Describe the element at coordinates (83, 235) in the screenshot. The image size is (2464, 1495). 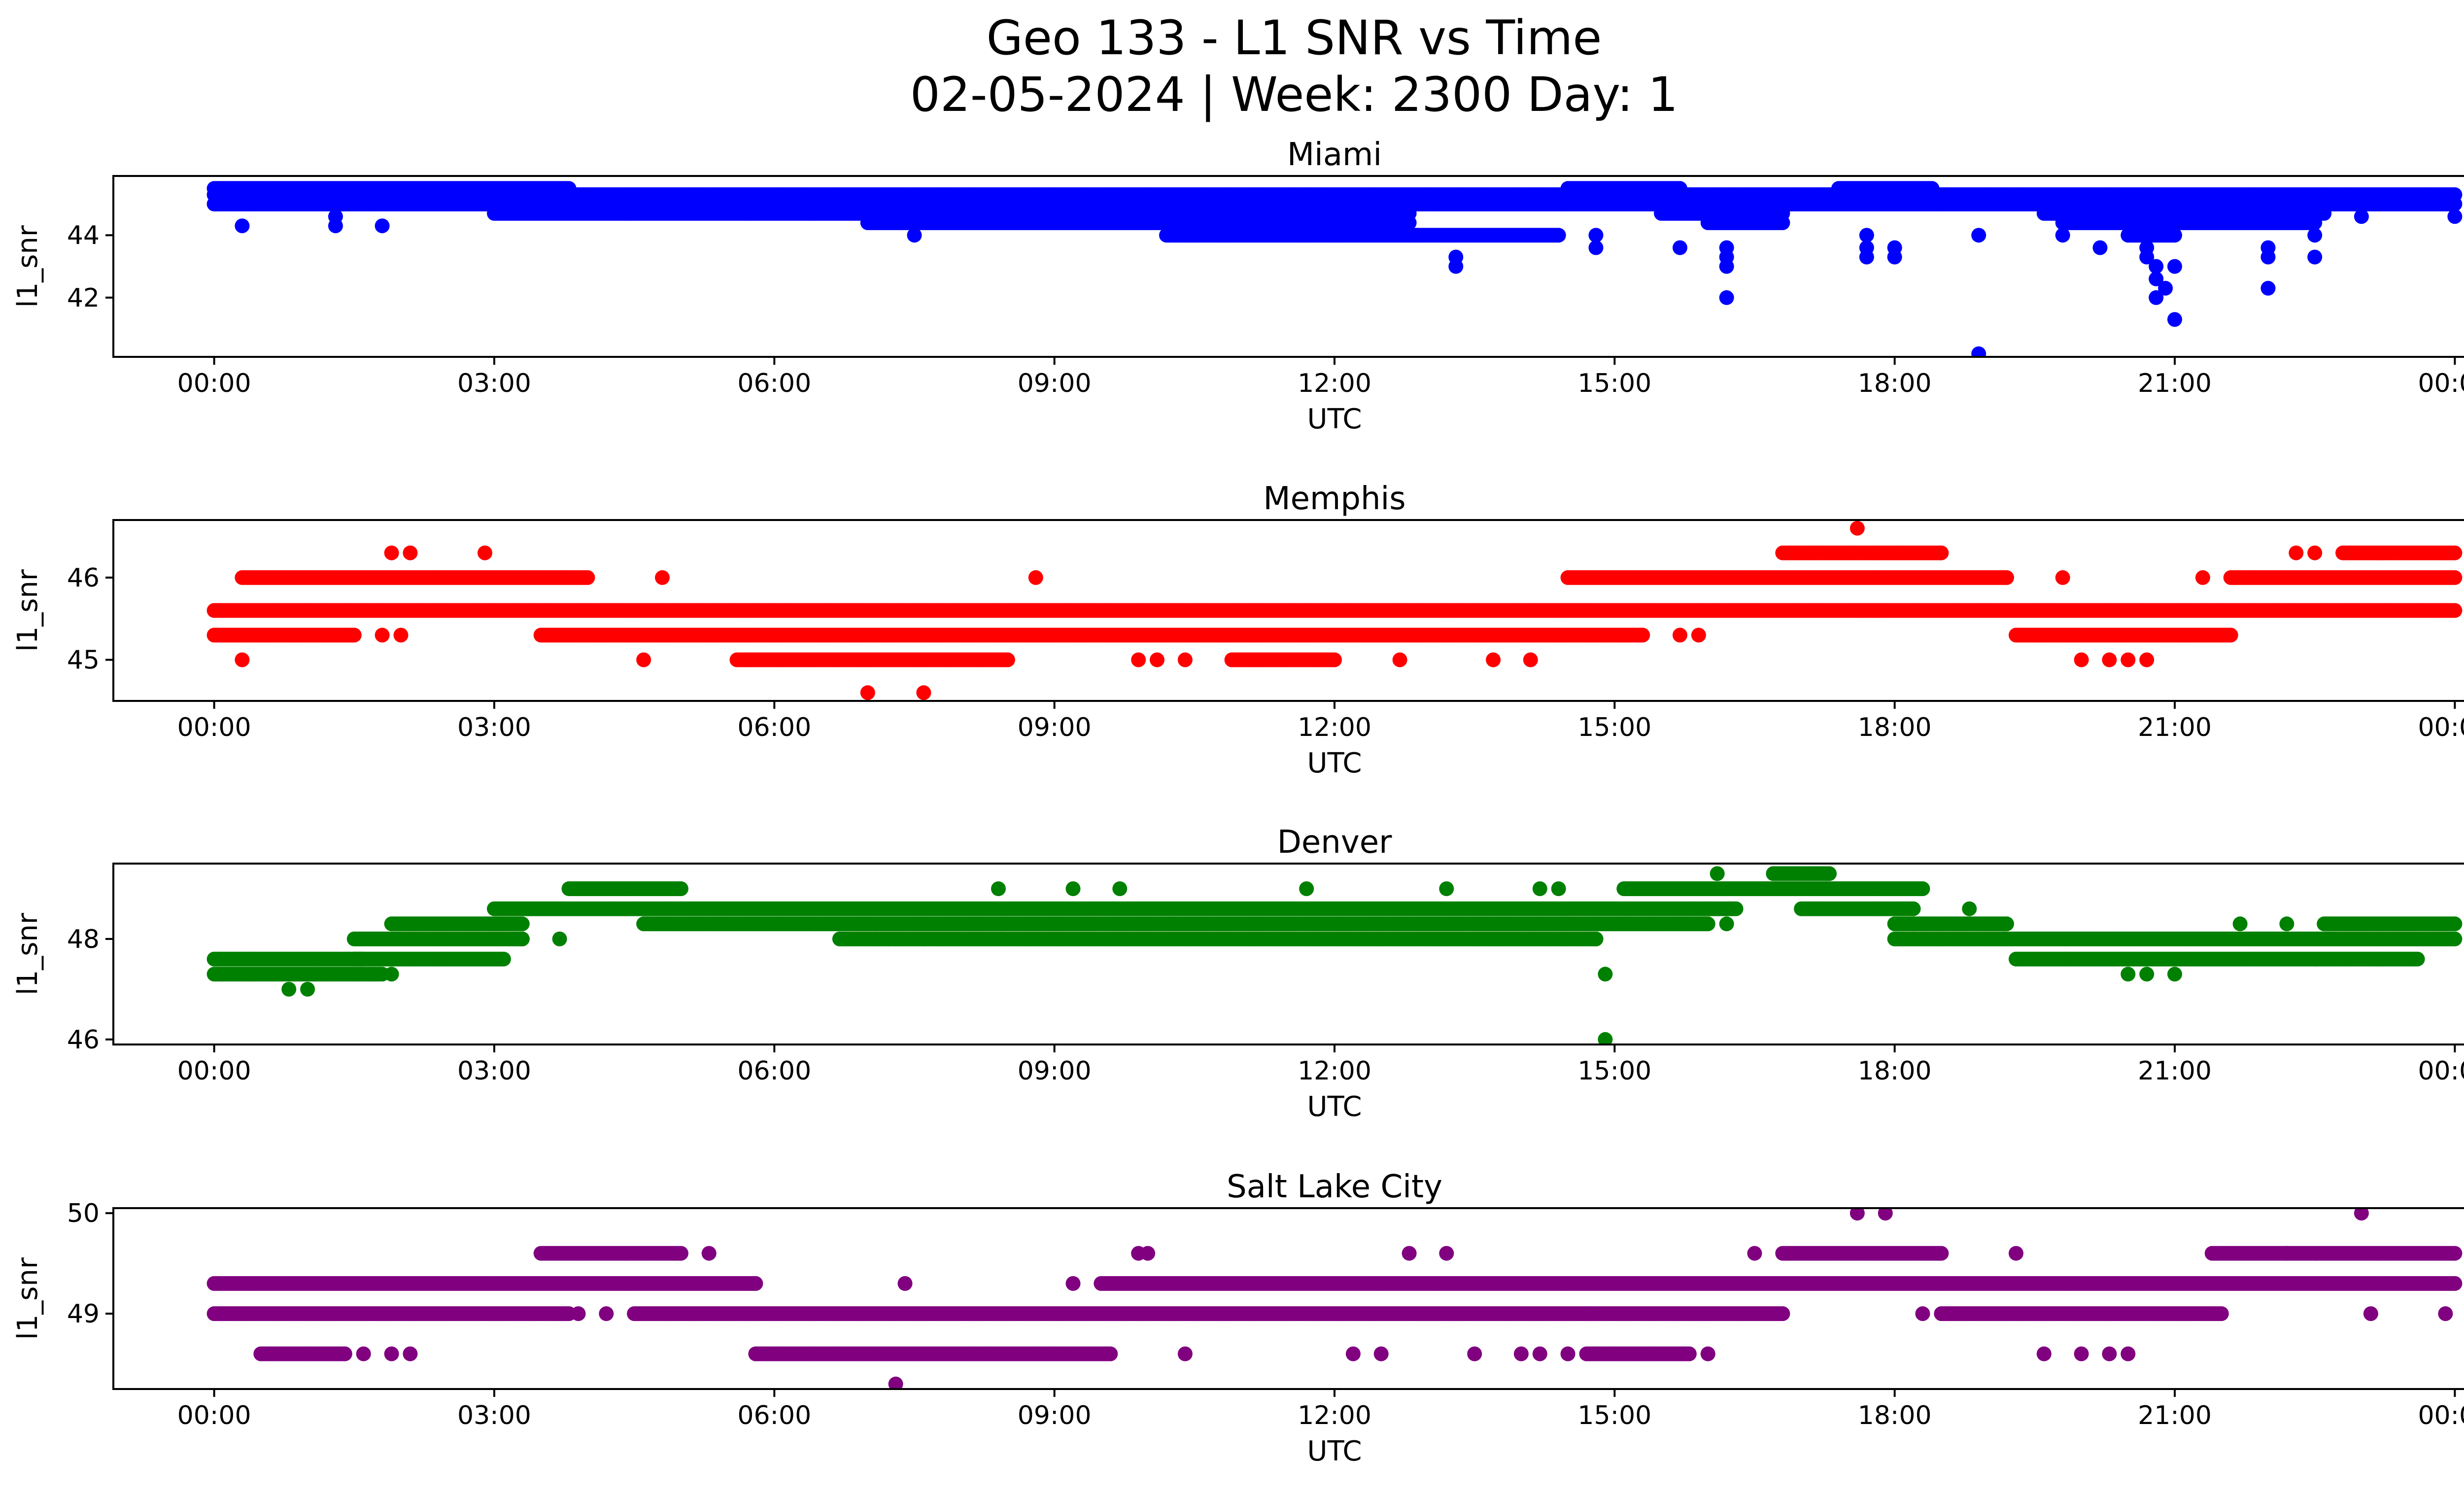
I see `y-tick-label: 44` at that location.